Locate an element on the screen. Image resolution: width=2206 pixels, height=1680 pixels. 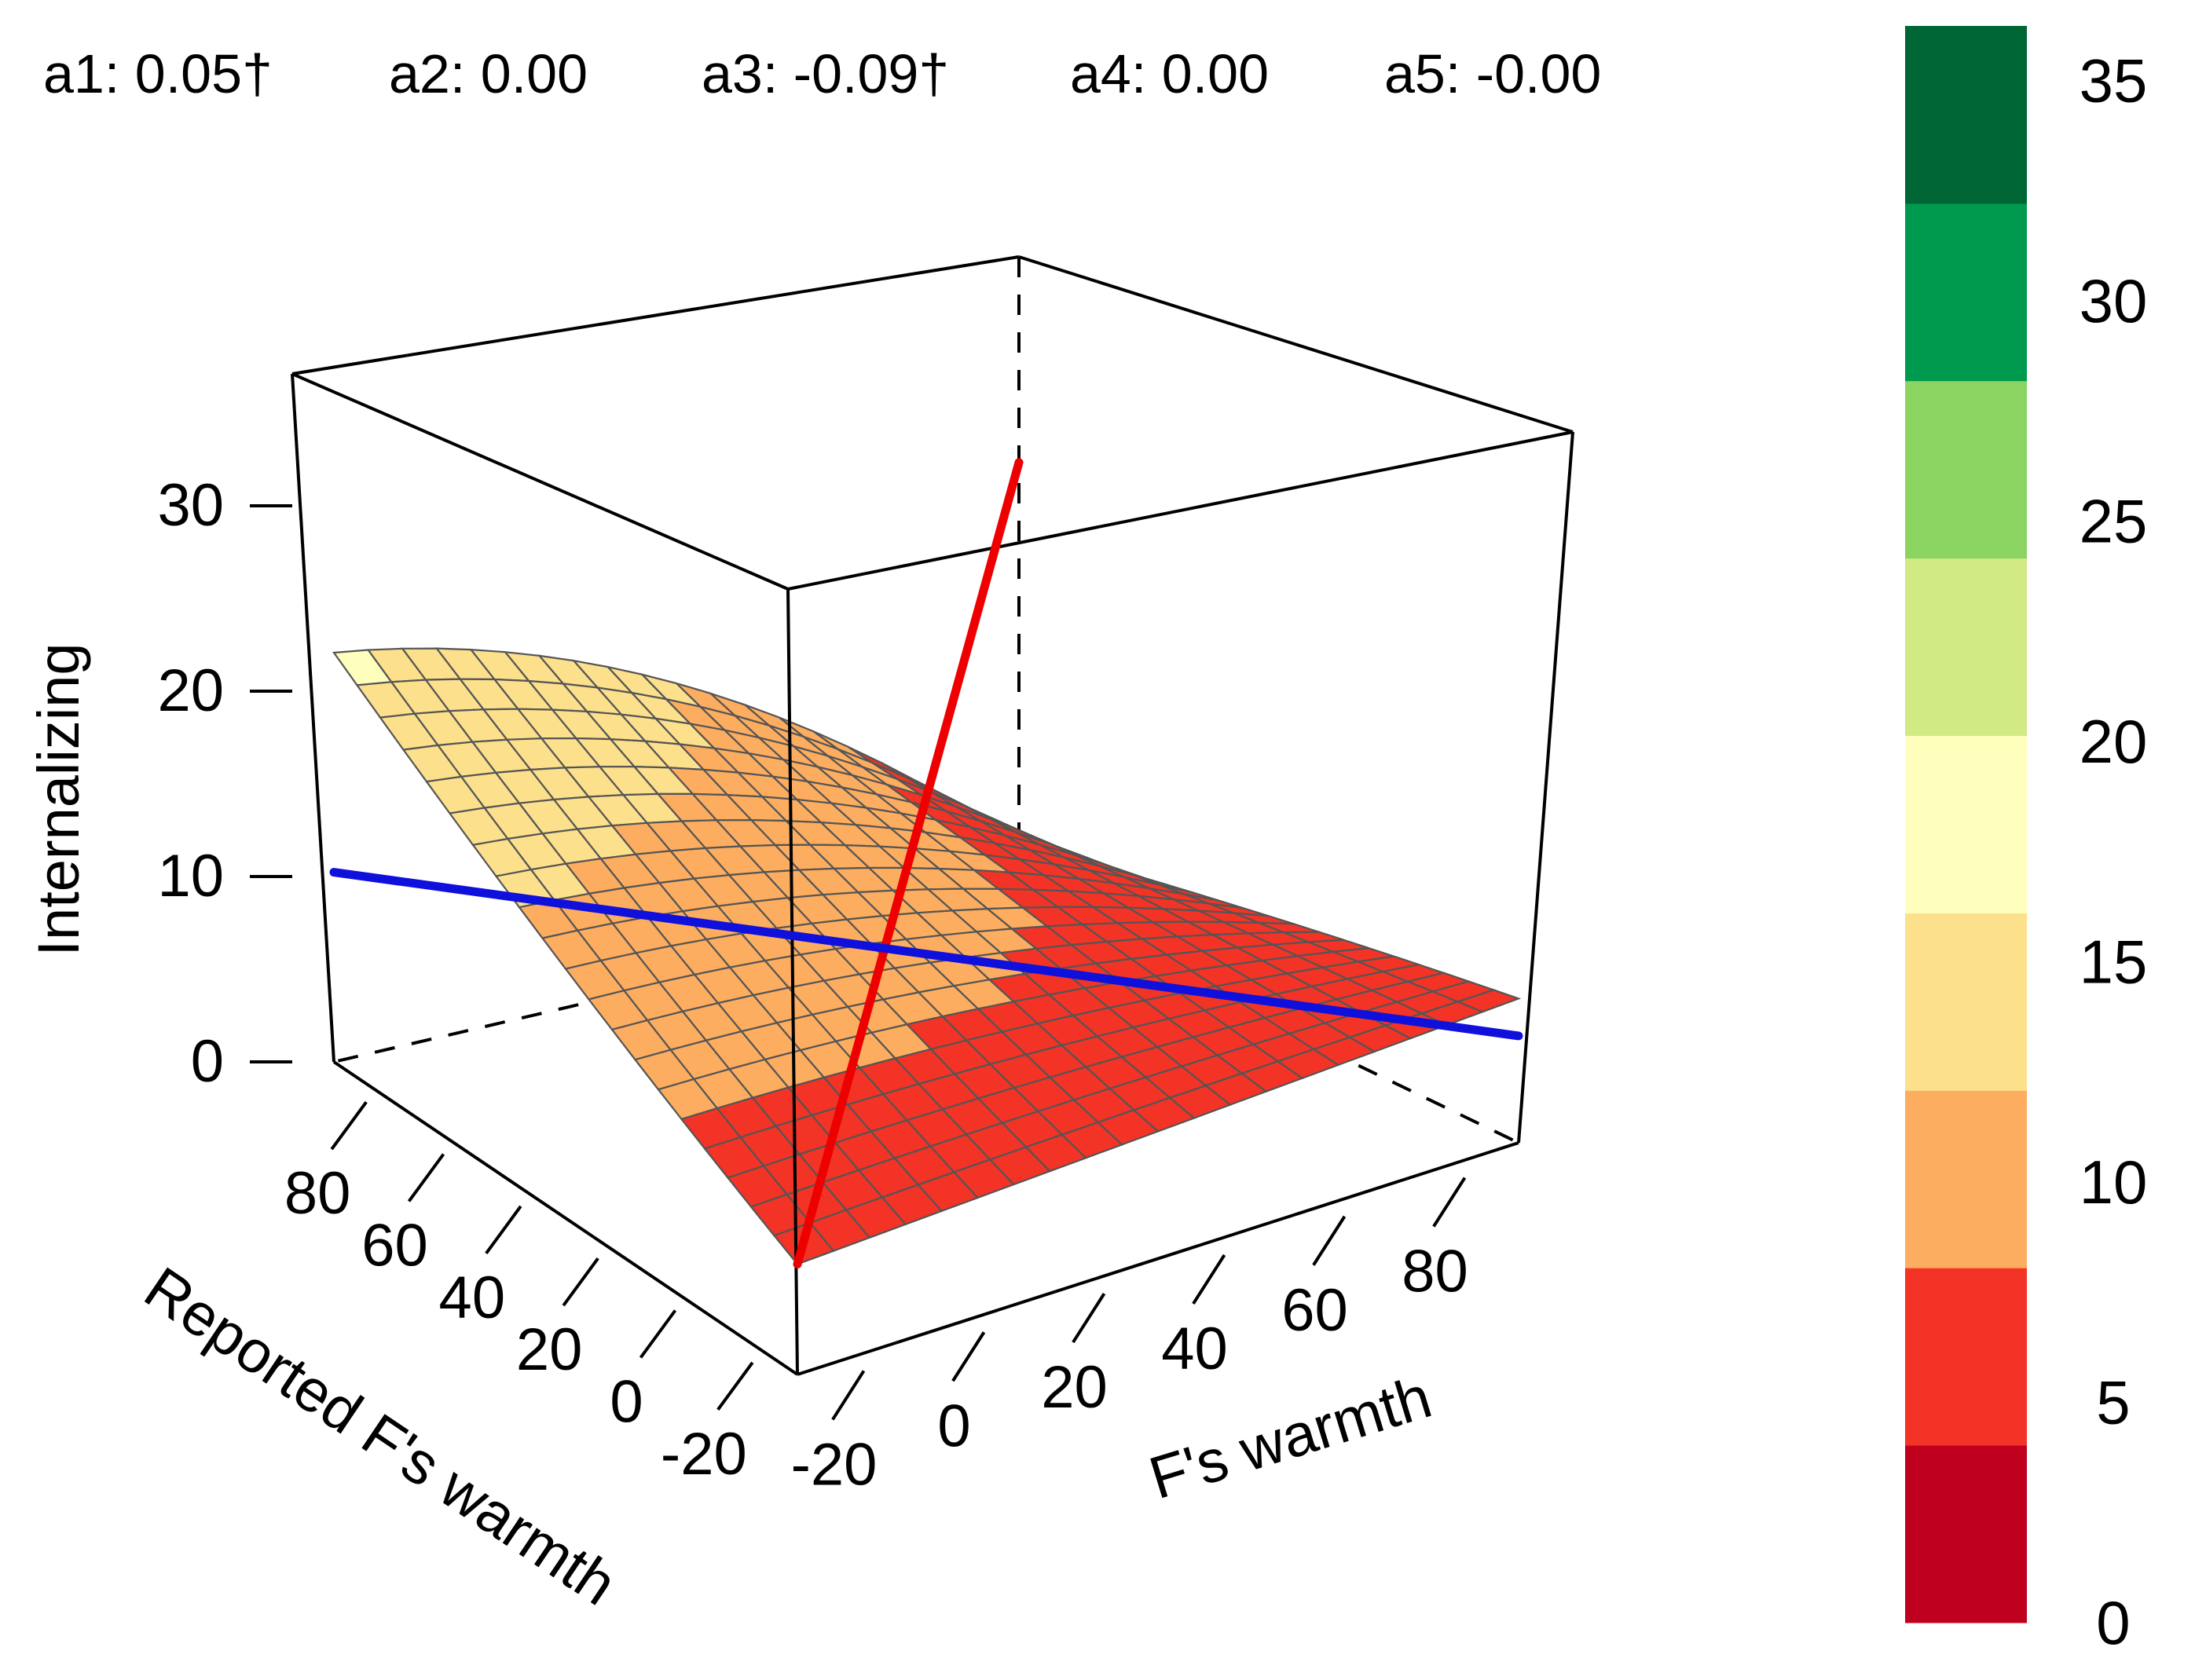
colorbar-tick-label: 25 is located at coordinates (2114, 521).